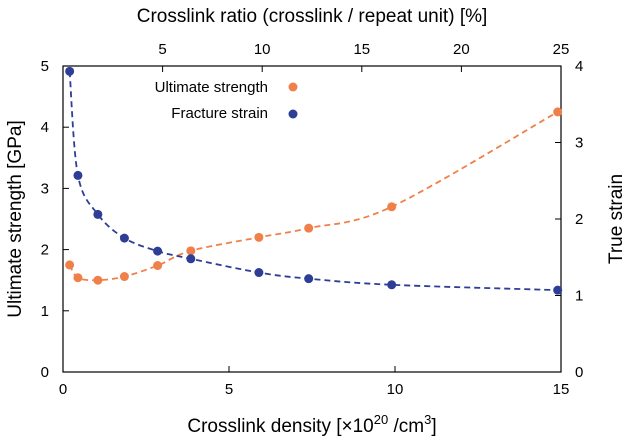 Image resolution: width=633 pixels, height=442 pixels. I want to click on legend-entry-fracture-strain: Fracture strain, so click(219, 113).